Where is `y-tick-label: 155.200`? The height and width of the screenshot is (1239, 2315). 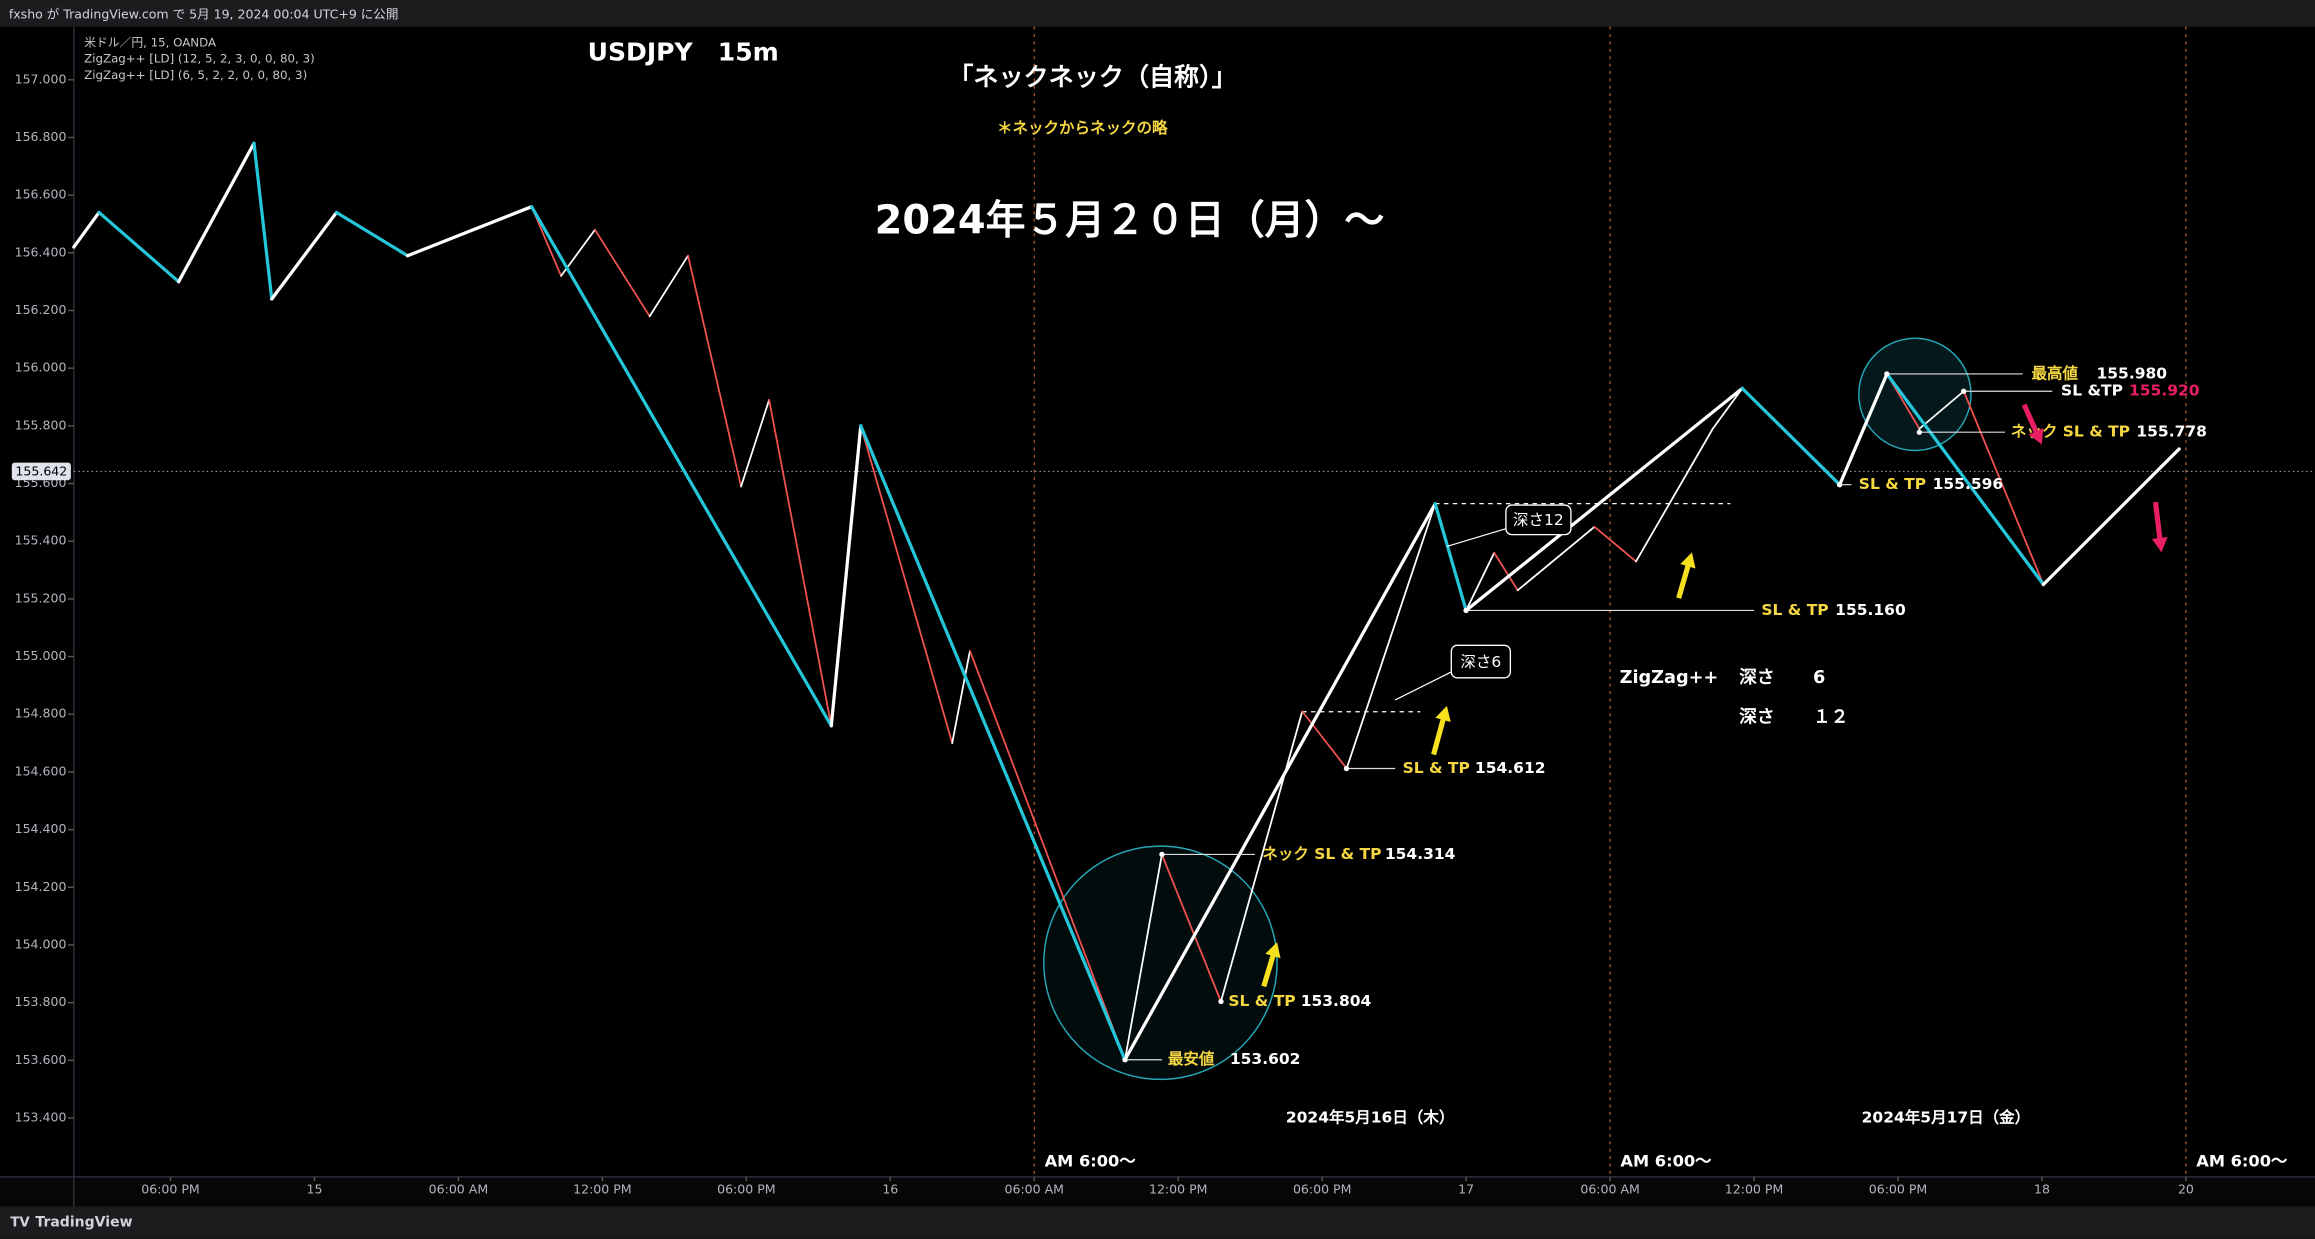 y-tick-label: 155.200 is located at coordinates (41, 597).